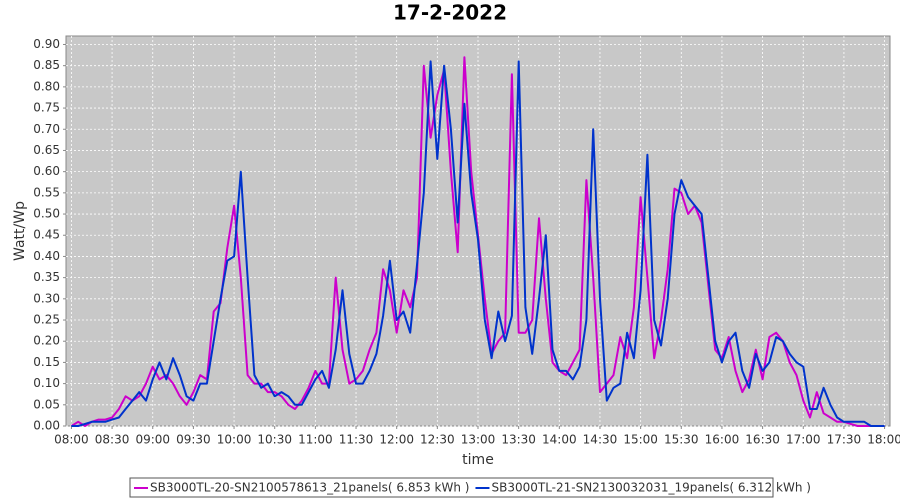  I want to click on x-tick-label: 10:00, so click(234, 440).